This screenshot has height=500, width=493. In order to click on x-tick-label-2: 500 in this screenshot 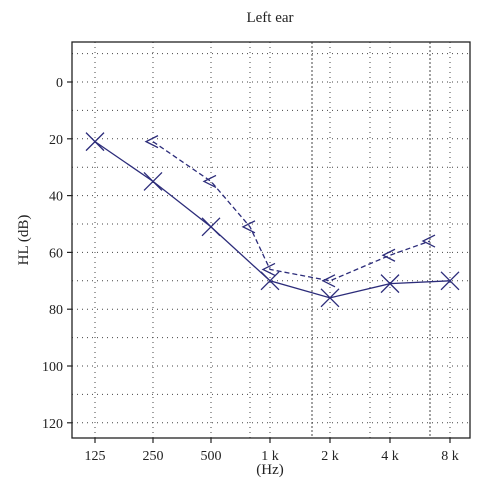, I will do `click(211, 456)`.